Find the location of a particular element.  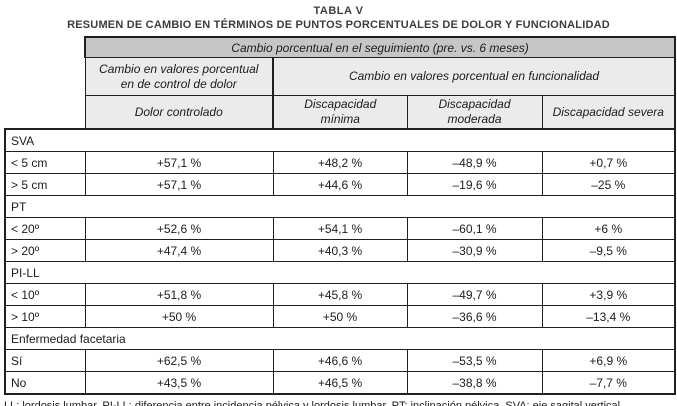

section-title-sva: SVA is located at coordinates (340, 140).